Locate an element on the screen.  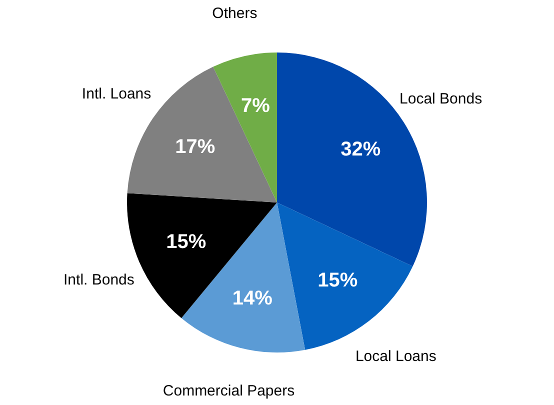
data-label: 14% is located at coordinates (252, 298).